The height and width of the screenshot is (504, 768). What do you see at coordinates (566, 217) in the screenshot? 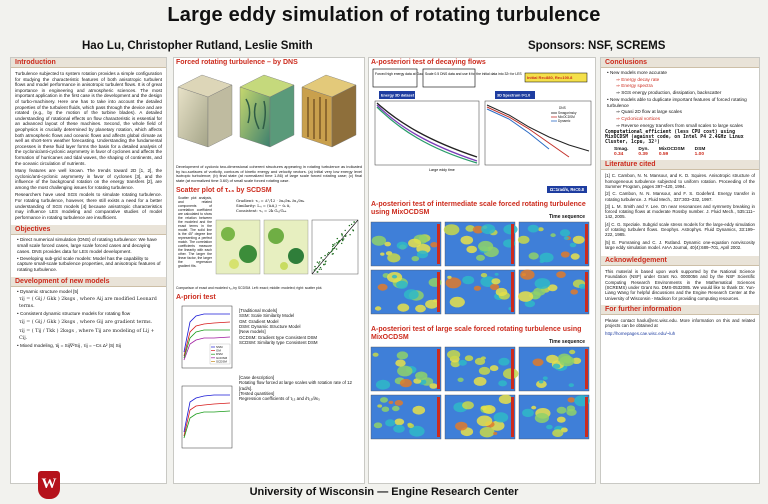
I see `time-sequence-label-1: Time sequence` at bounding box center [566, 217].